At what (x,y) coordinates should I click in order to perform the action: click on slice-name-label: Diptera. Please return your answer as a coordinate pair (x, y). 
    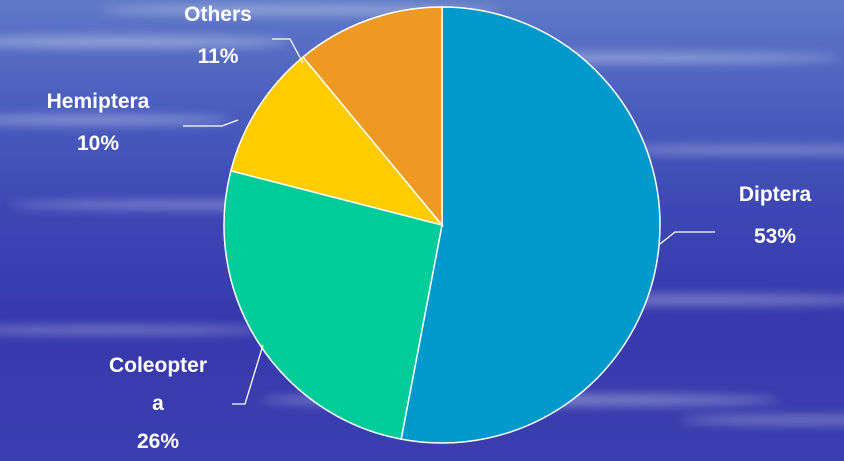
    Looking at the image, I should click on (775, 194).